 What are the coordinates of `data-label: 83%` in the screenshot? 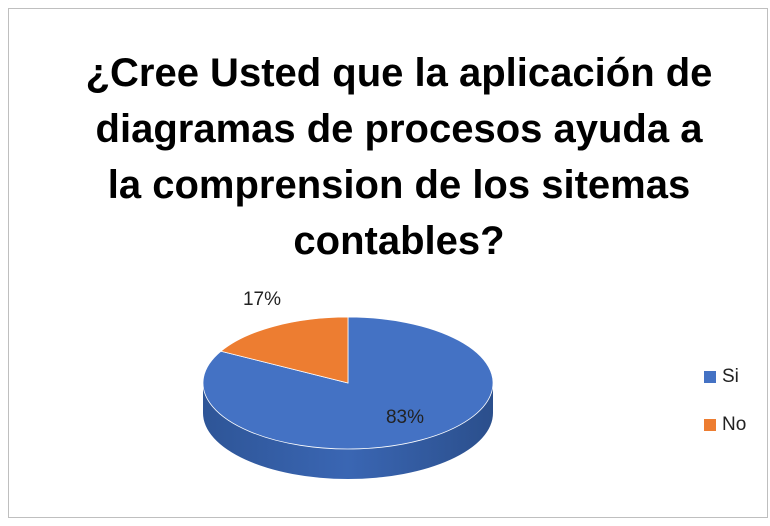 It's located at (405, 417).